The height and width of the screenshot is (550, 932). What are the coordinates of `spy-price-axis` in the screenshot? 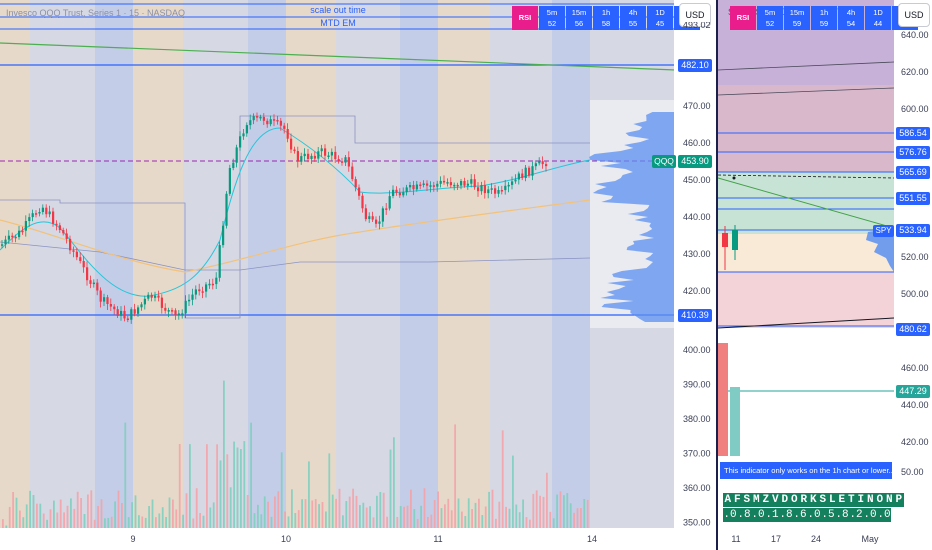 It's located at (913, 275).